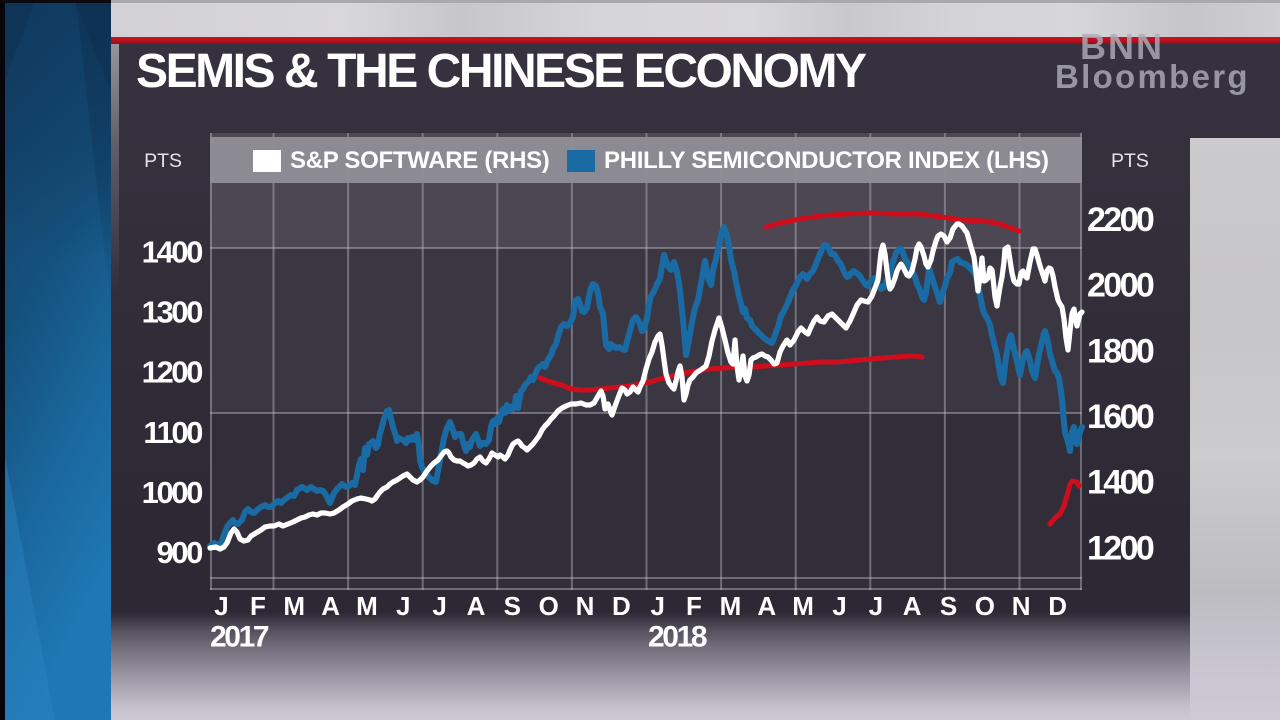 The width and height of the screenshot is (1280, 720). What do you see at coordinates (1120, 286) in the screenshot?
I see `svg-text: 2000` at bounding box center [1120, 286].